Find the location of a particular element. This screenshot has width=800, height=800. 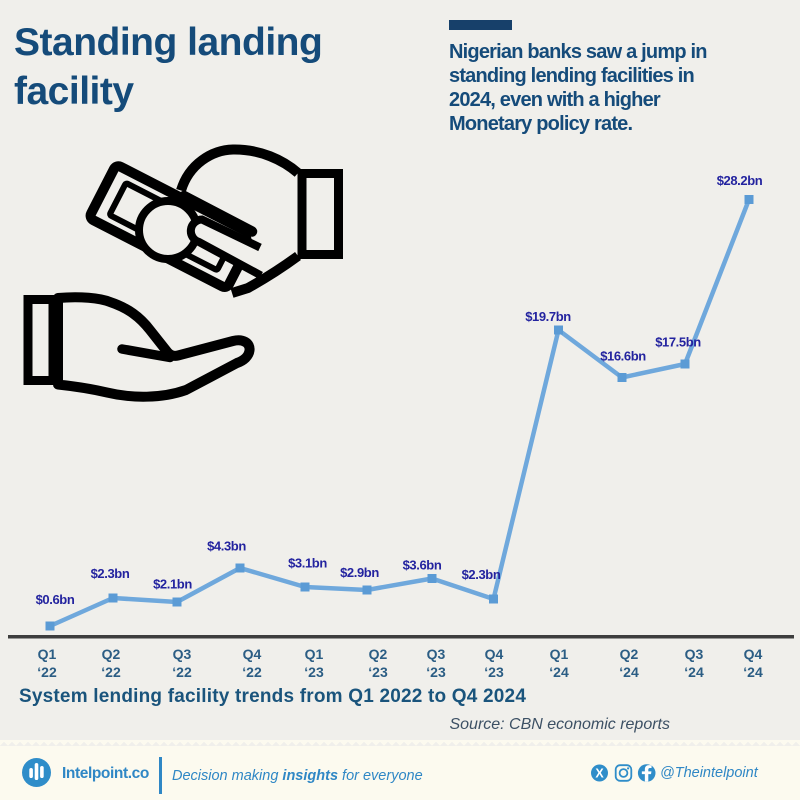

svg-text: $28.2bn is located at coordinates (740, 180).